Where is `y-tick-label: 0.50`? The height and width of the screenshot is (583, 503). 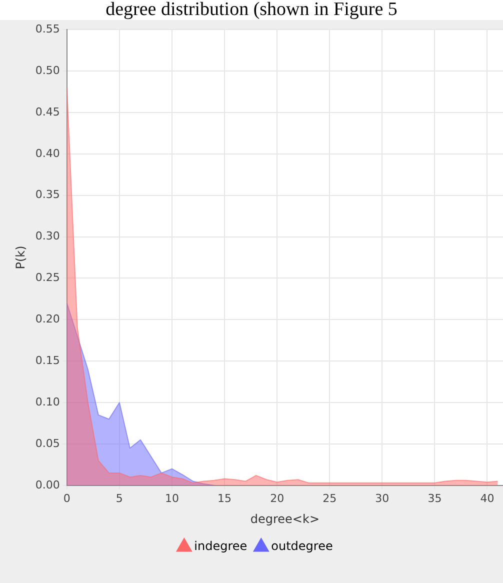 y-tick-label: 0.50 is located at coordinates (47, 70).